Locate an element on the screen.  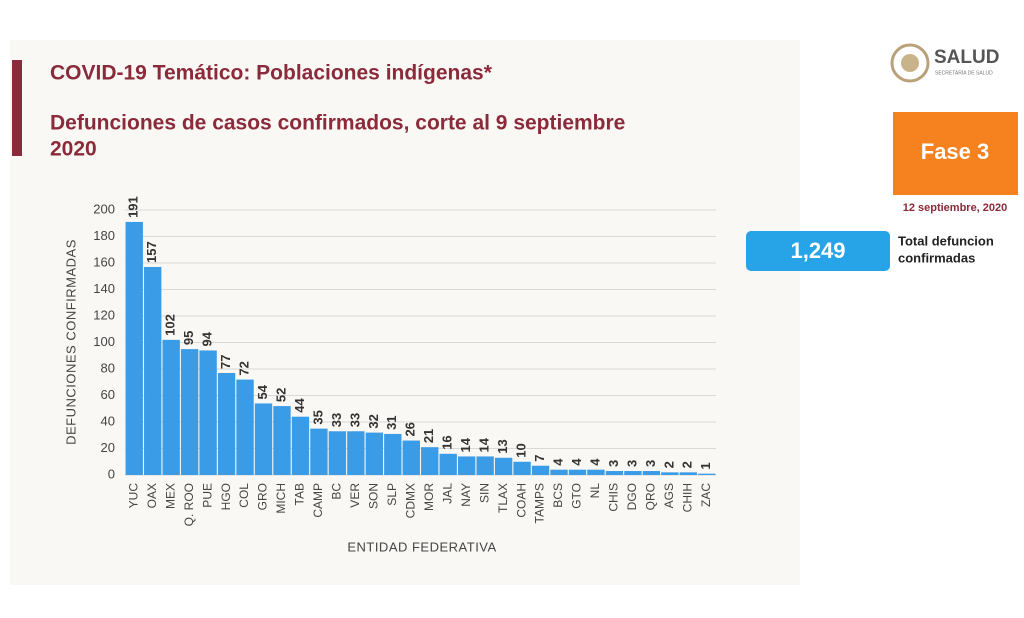
y-tick-label: 180 is located at coordinates (104, 235).